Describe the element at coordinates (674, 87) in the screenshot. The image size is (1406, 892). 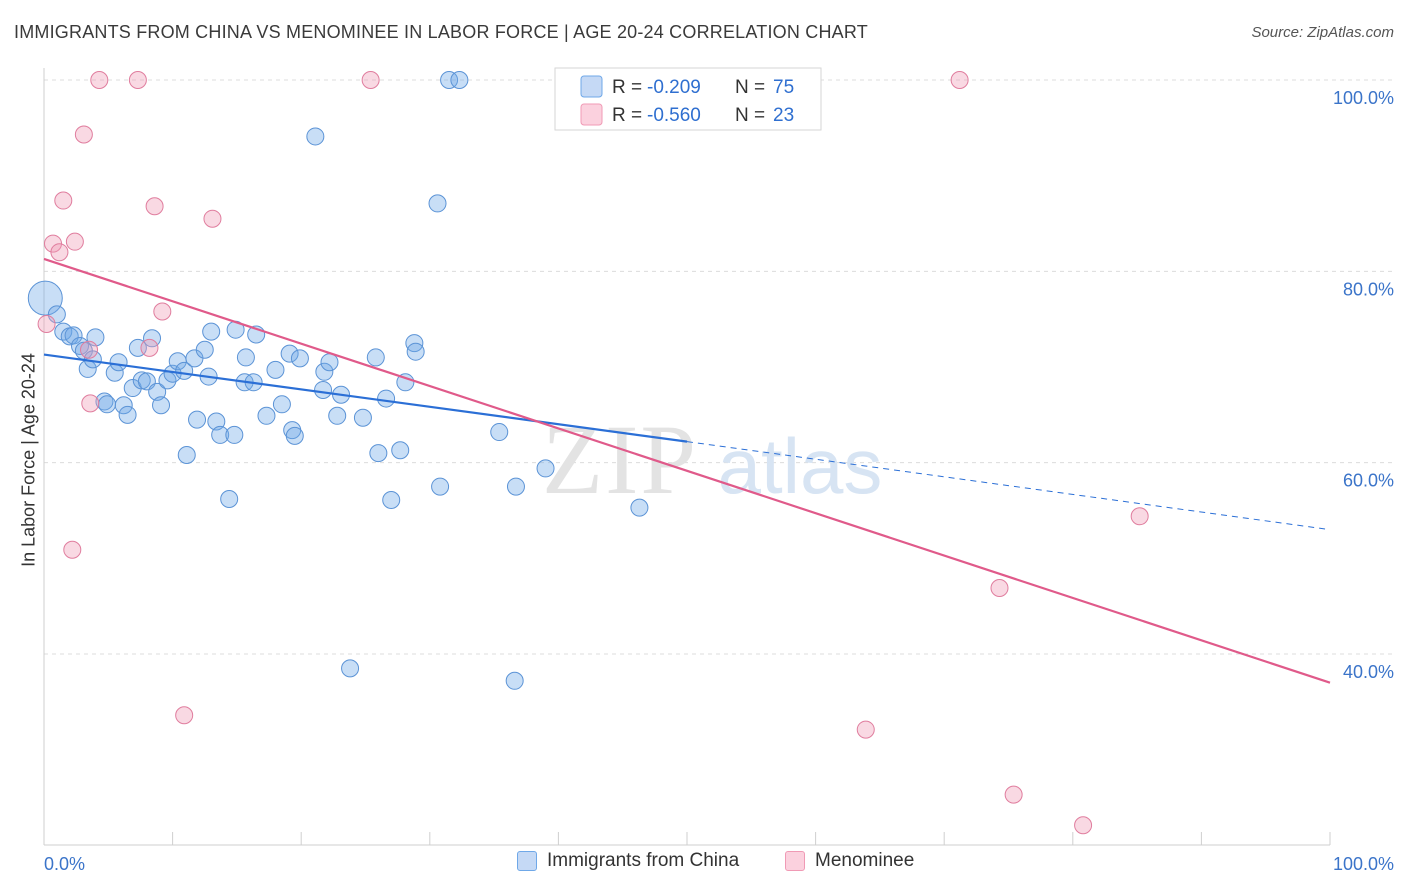
I see `legend-r-value: -0.209` at that location.